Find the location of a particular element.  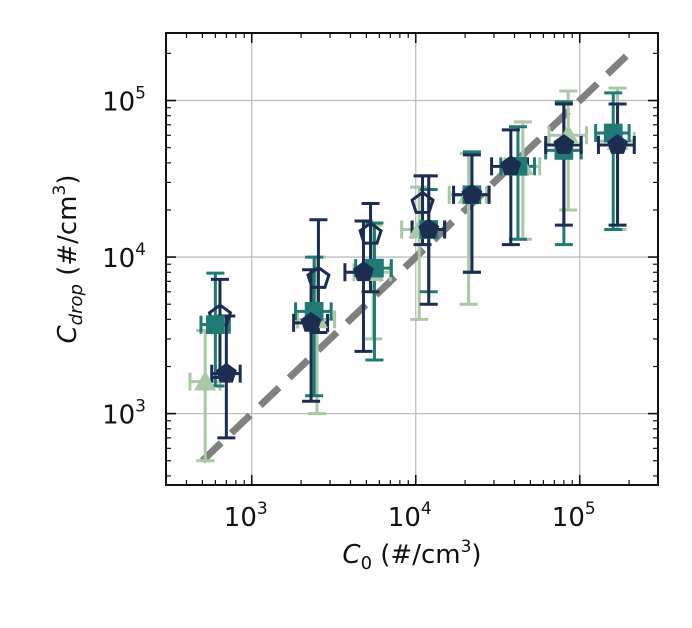

x-tick-label: 10⁴ is located at coordinates (410, 516).